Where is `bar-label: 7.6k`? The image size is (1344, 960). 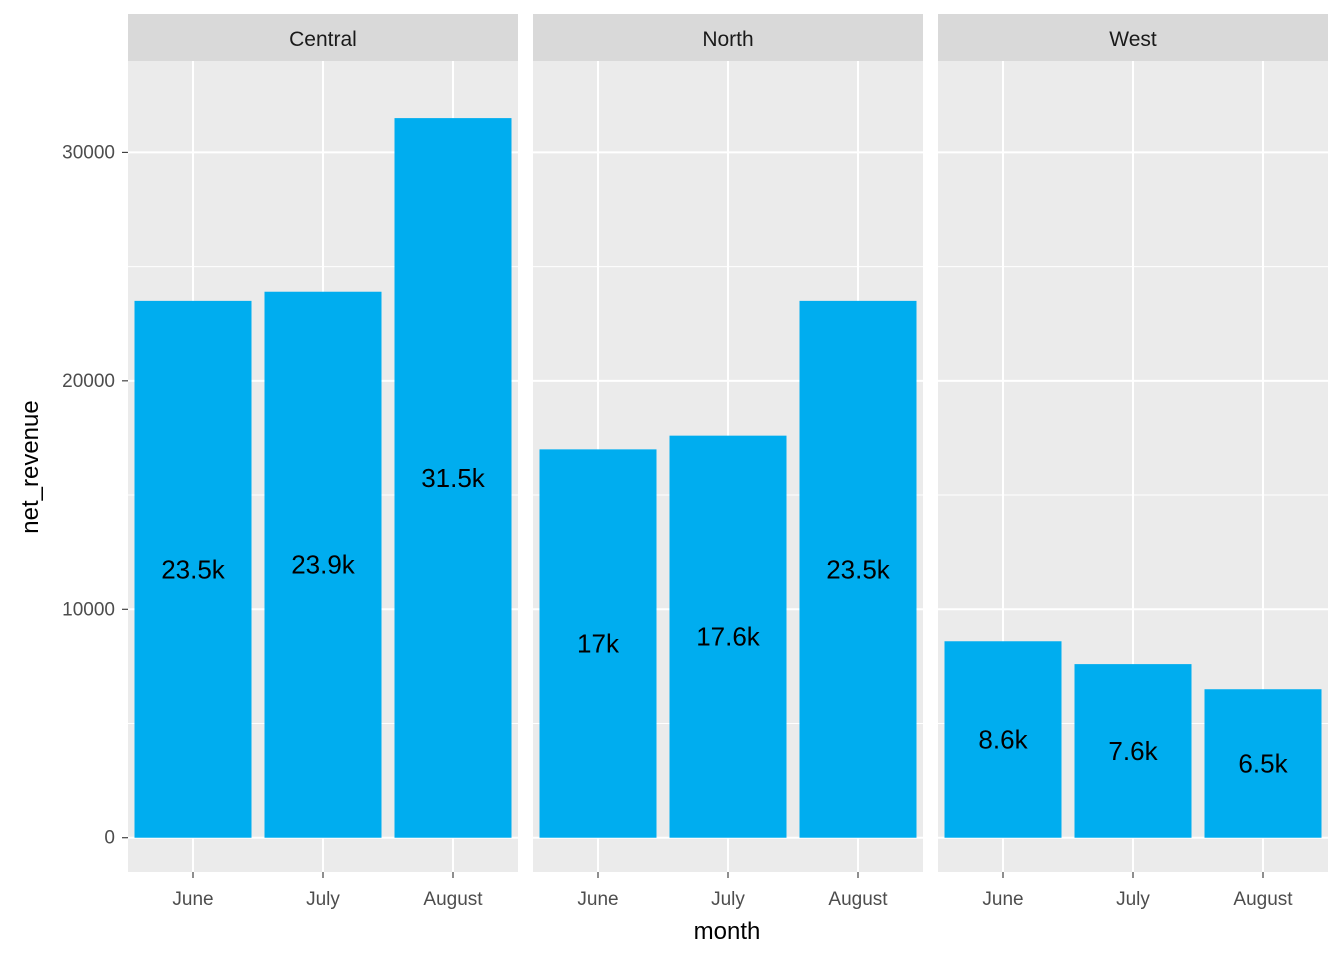 bar-label: 7.6k is located at coordinates (1133, 751).